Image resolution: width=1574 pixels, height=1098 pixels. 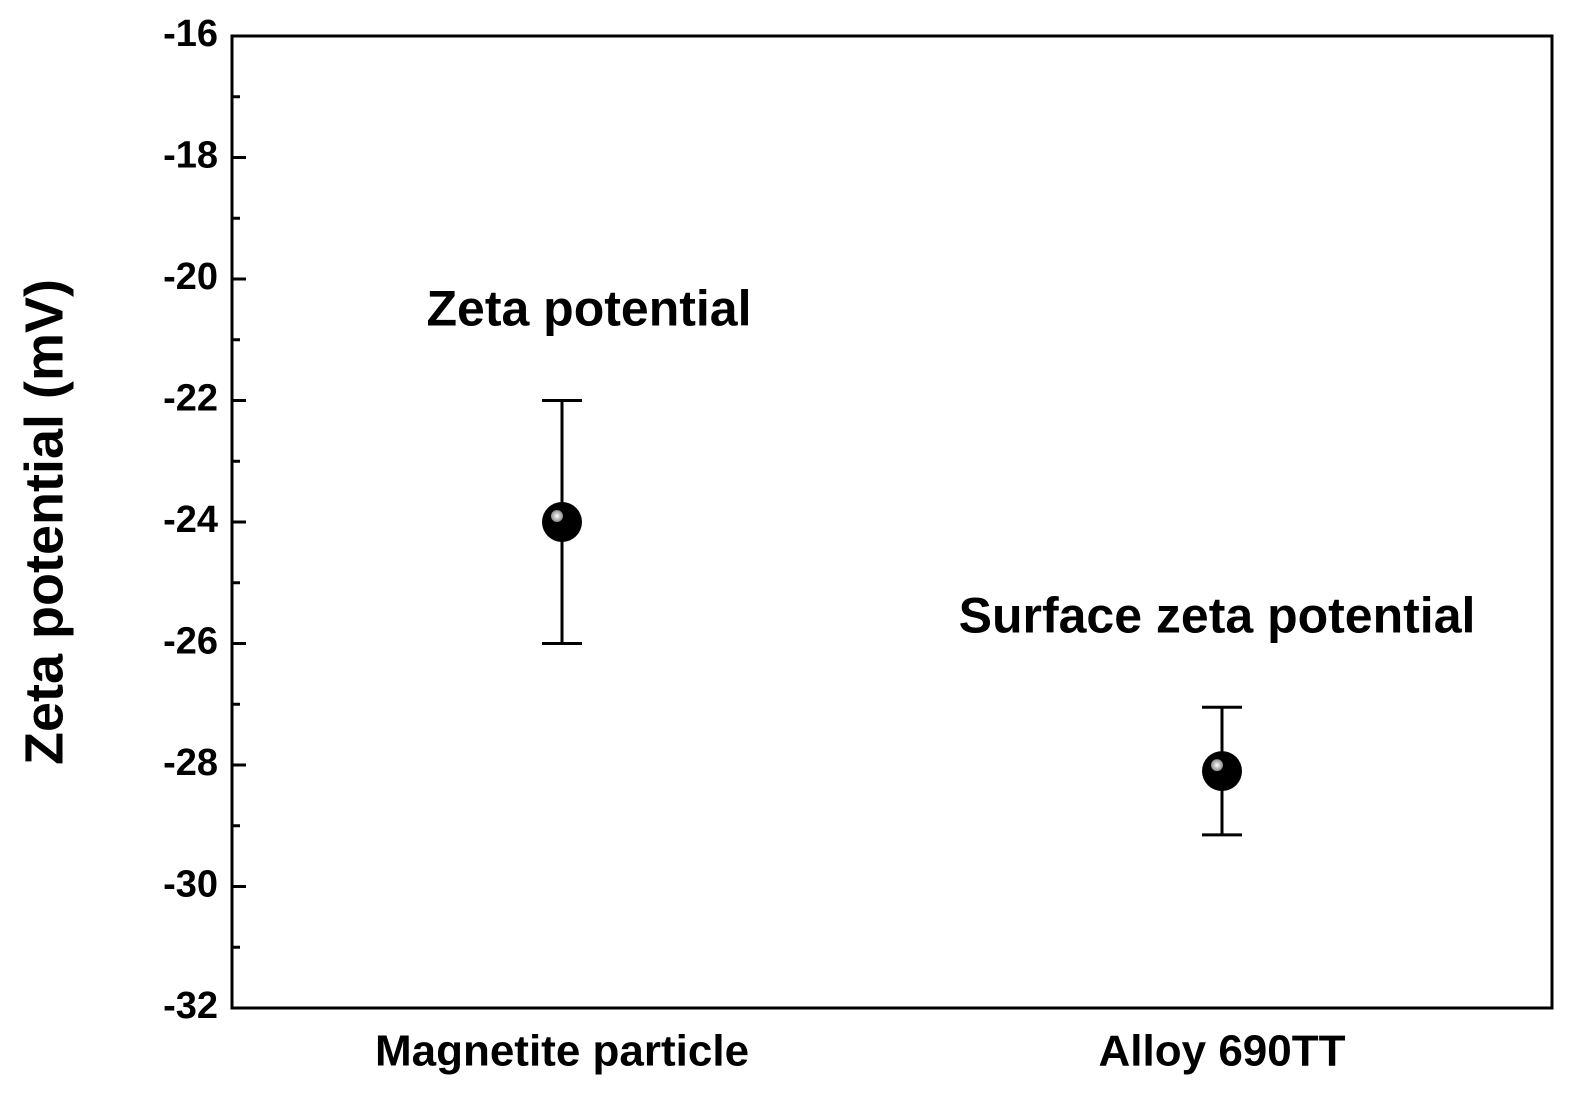 What do you see at coordinates (190, 885) in the screenshot?
I see `y-tick-label: -30` at bounding box center [190, 885].